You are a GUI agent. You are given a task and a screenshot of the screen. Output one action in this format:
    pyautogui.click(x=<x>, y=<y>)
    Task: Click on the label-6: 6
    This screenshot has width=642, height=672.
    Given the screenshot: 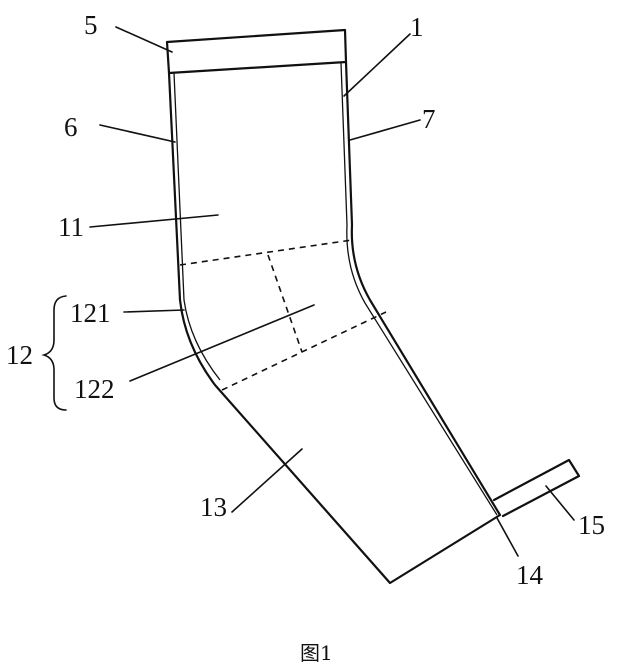 What is the action you would take?
    pyautogui.click(x=71, y=127)
    